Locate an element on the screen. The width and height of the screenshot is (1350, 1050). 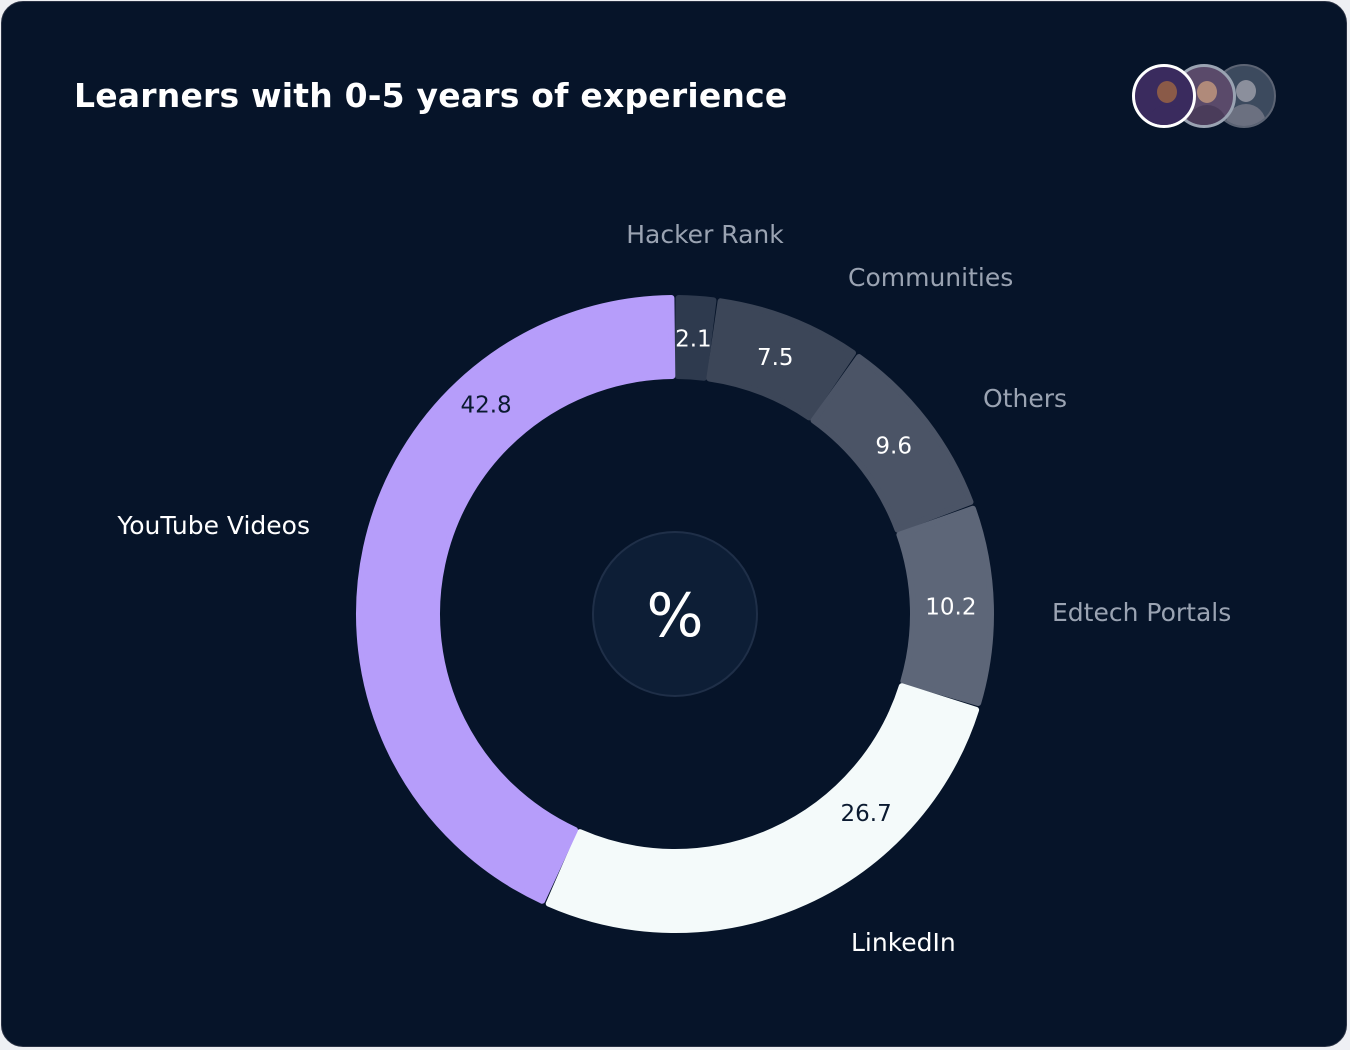
value-label: 7.5 is located at coordinates (775, 358).